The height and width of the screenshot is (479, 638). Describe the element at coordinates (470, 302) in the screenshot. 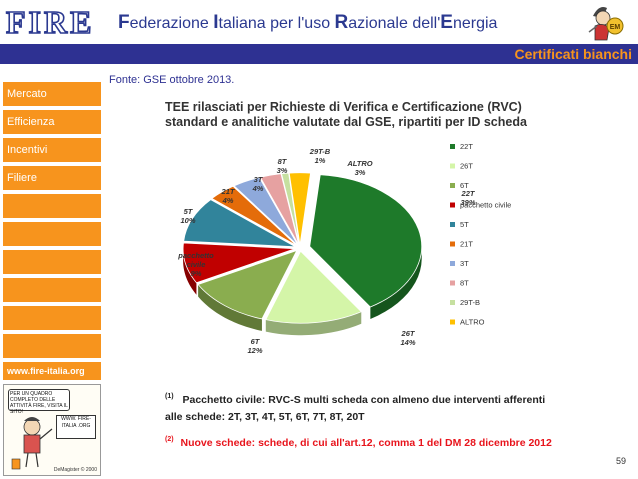

I see `legend-label-29t-b: 29T-B` at that location.